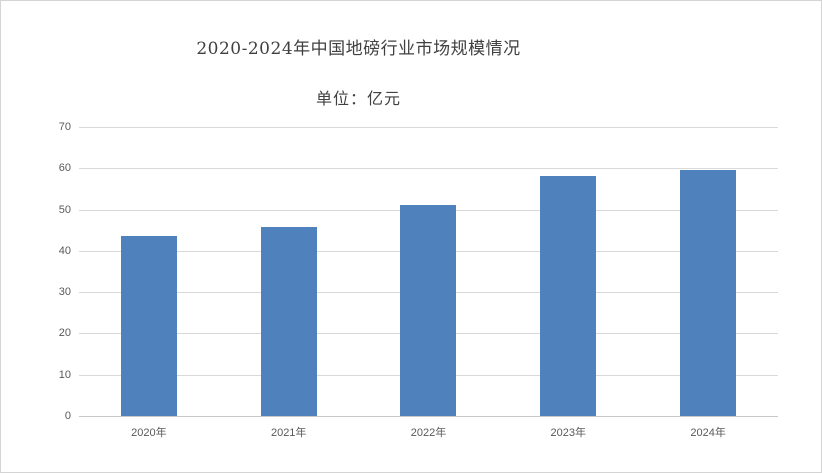  Describe the element at coordinates (708, 292) in the screenshot. I see `bar-2024` at that location.